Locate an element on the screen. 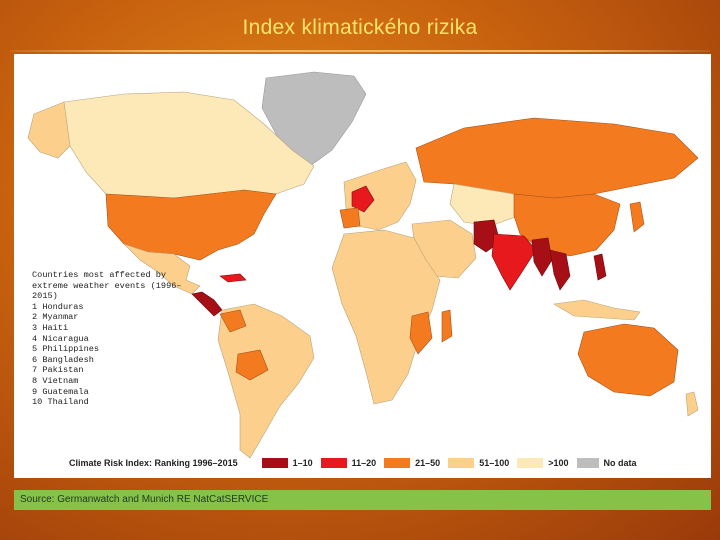  legend-item-over-100: >100 is located at coordinates (543, 463).